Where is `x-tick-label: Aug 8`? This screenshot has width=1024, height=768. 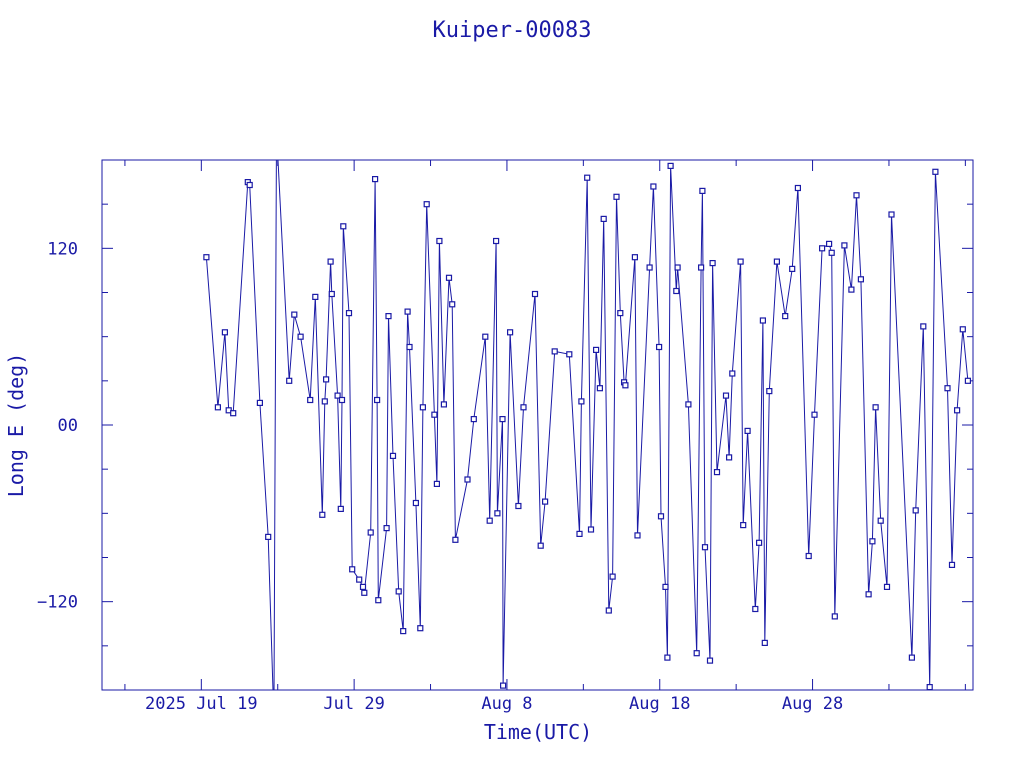
x-tick-label: Aug 8 is located at coordinates (506, 704).